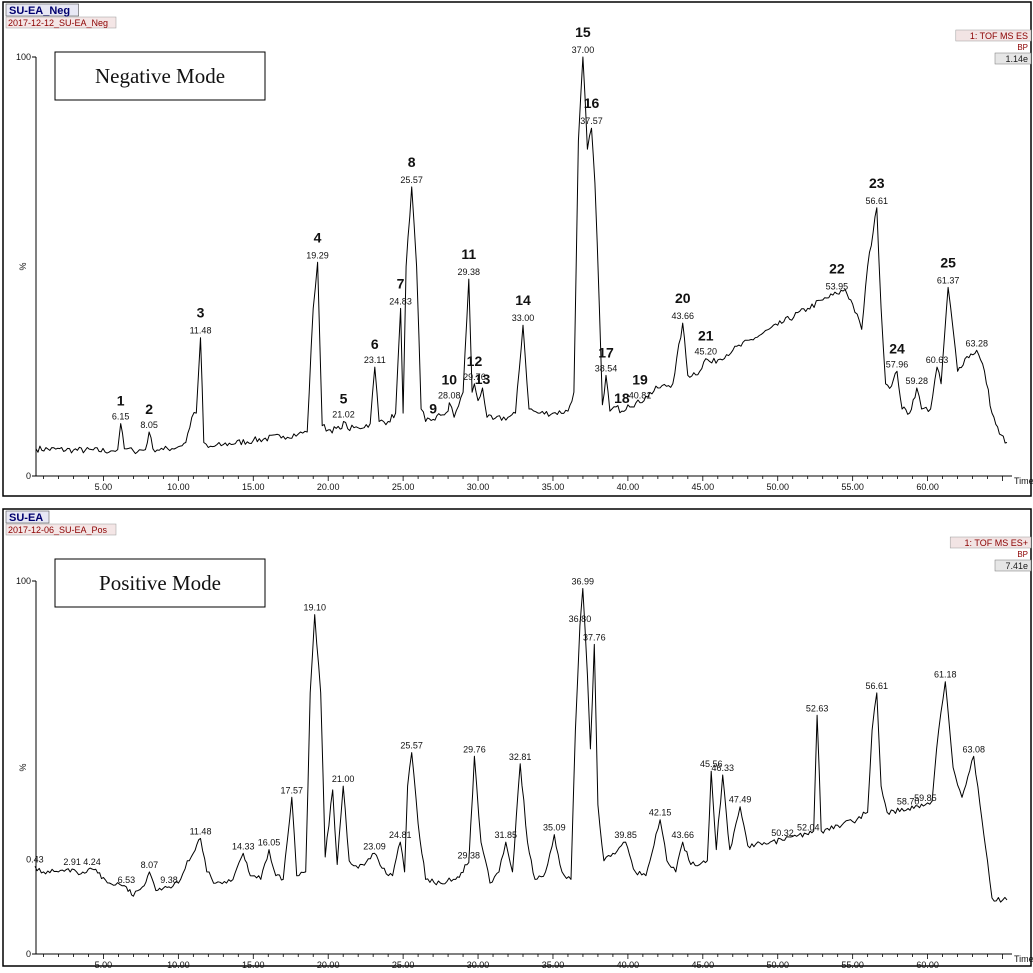 The height and width of the screenshot is (973, 1033). I want to click on peak-retention-time: 14.33, so click(243, 846).